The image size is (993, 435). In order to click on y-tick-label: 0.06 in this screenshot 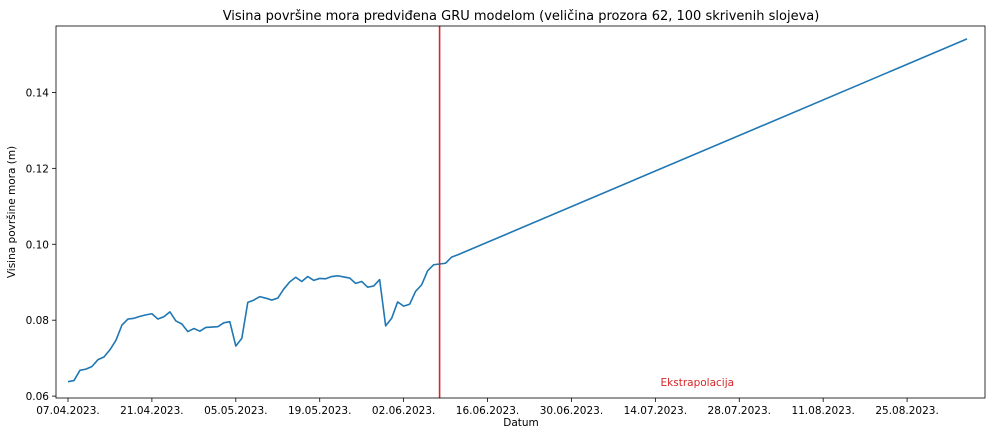, I will do `click(38, 397)`.